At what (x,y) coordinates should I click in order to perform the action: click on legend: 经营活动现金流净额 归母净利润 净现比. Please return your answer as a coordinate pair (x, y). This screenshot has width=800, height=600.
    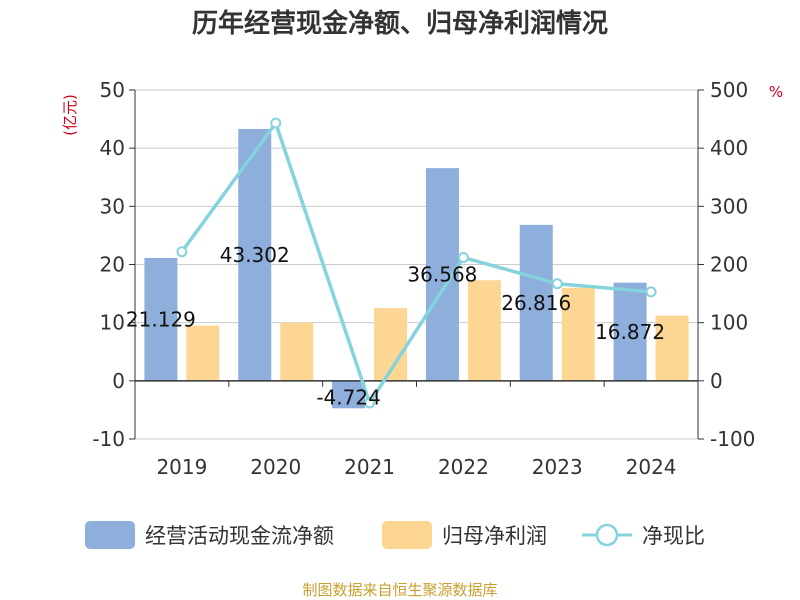
    Looking at the image, I should click on (395, 535).